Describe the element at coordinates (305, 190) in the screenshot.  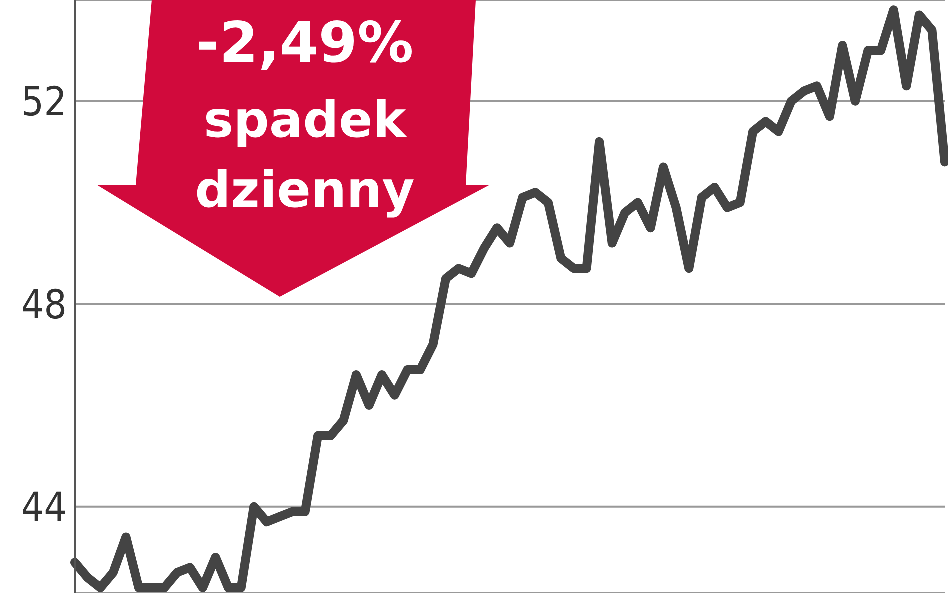
I see `annotation: dzienny` at that location.